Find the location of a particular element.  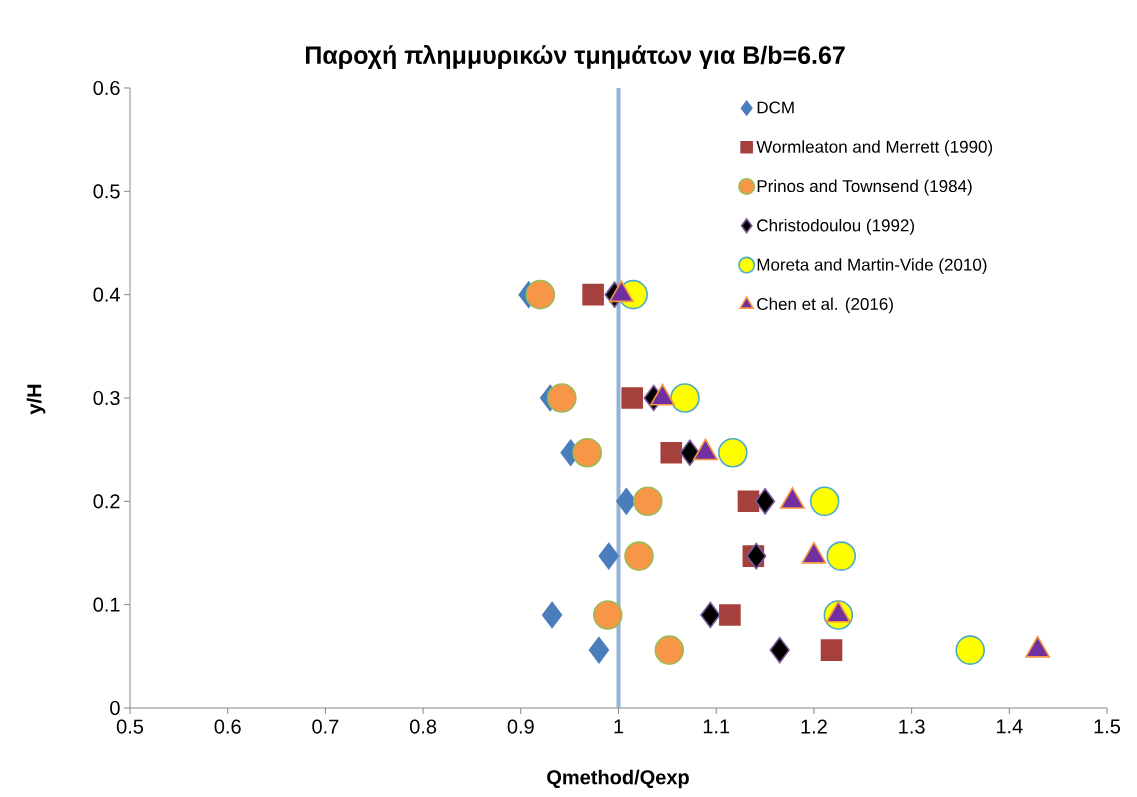

x-tick-label: 1 is located at coordinates (619, 726).